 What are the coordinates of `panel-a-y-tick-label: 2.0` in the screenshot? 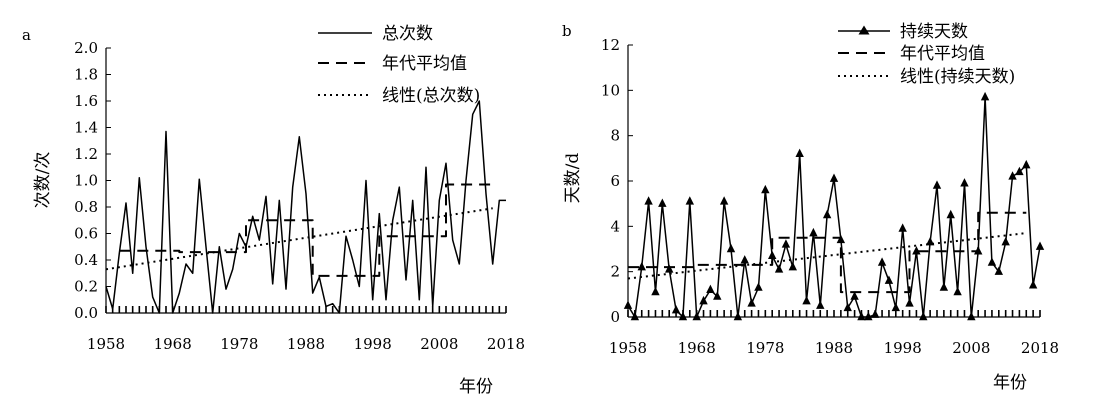 It's located at (86, 48).